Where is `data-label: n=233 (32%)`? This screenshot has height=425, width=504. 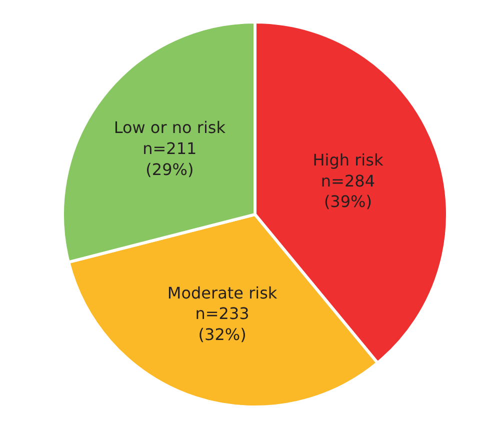
data-label: n=233 (32%) is located at coordinates (222, 324).